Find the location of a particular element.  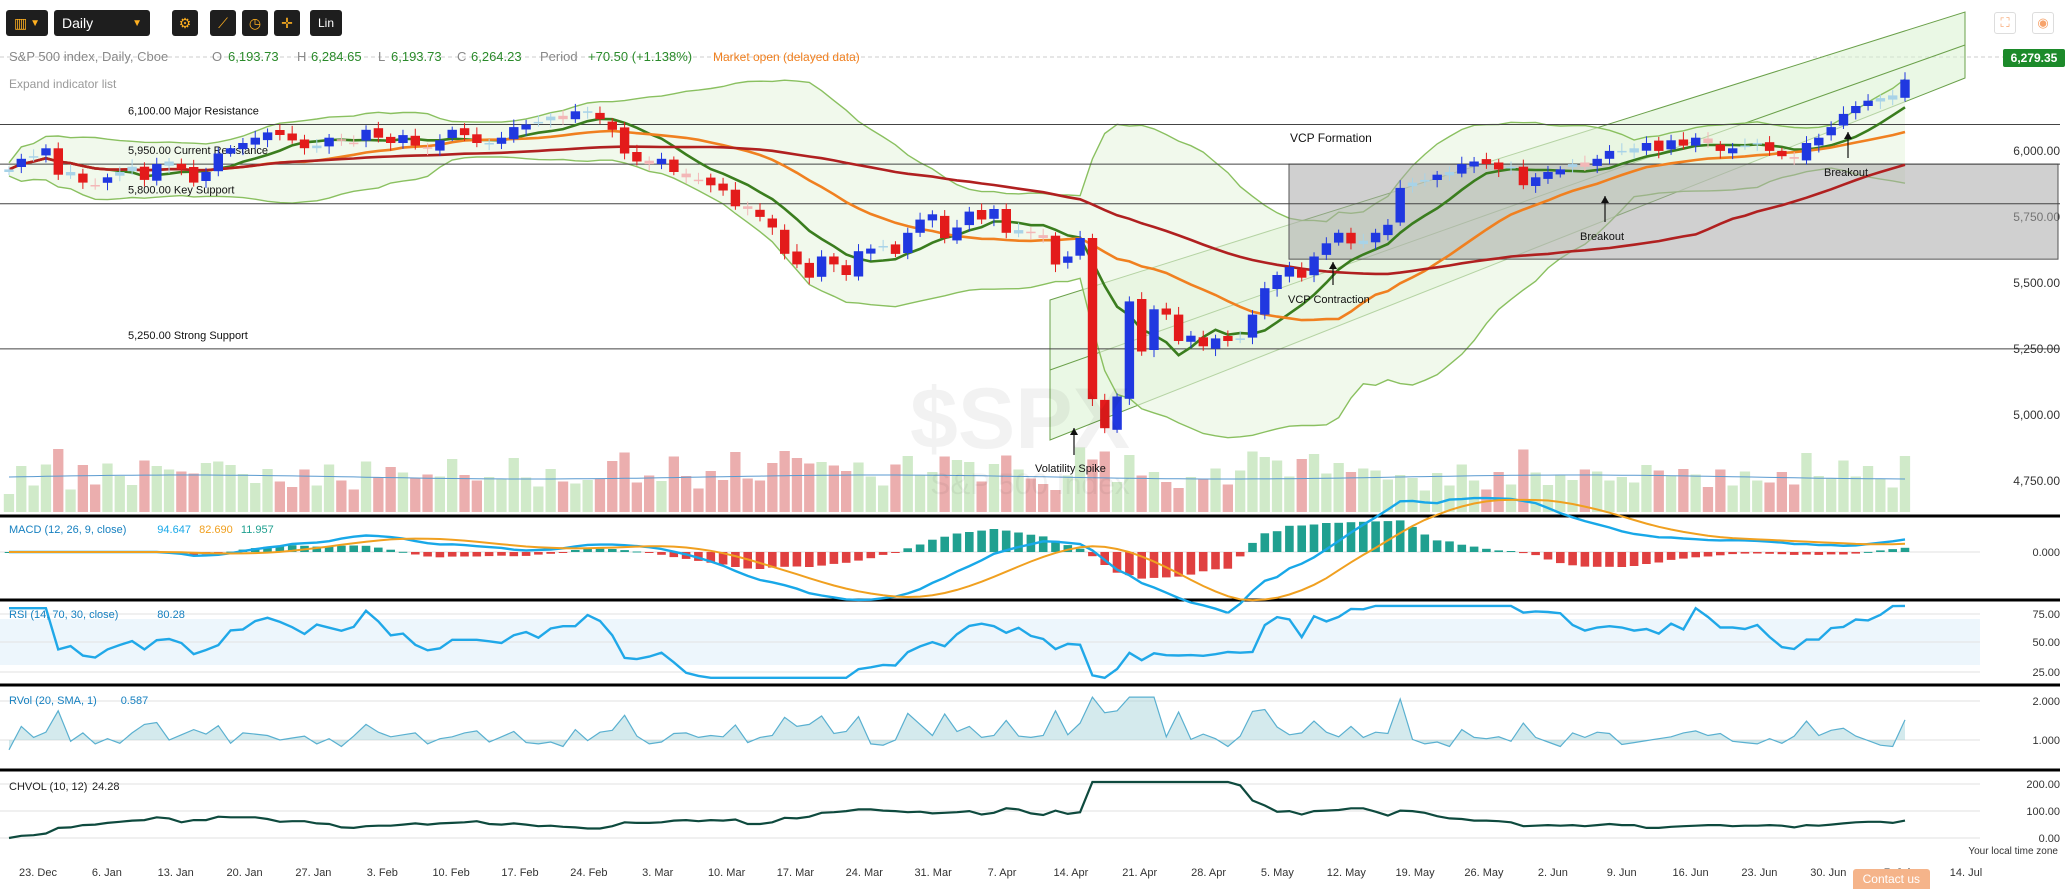

pane-axis-tick: 200.00 is located at coordinates (2043, 785).